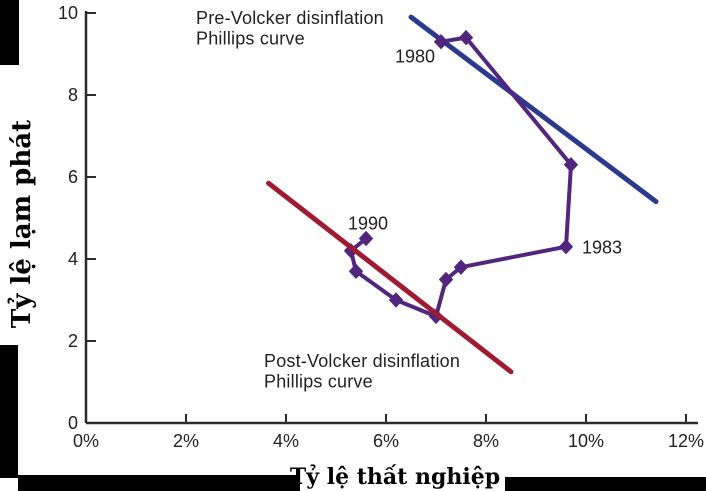 The height and width of the screenshot is (491, 706). I want to click on y-tick-label-8: 8, so click(73, 95).